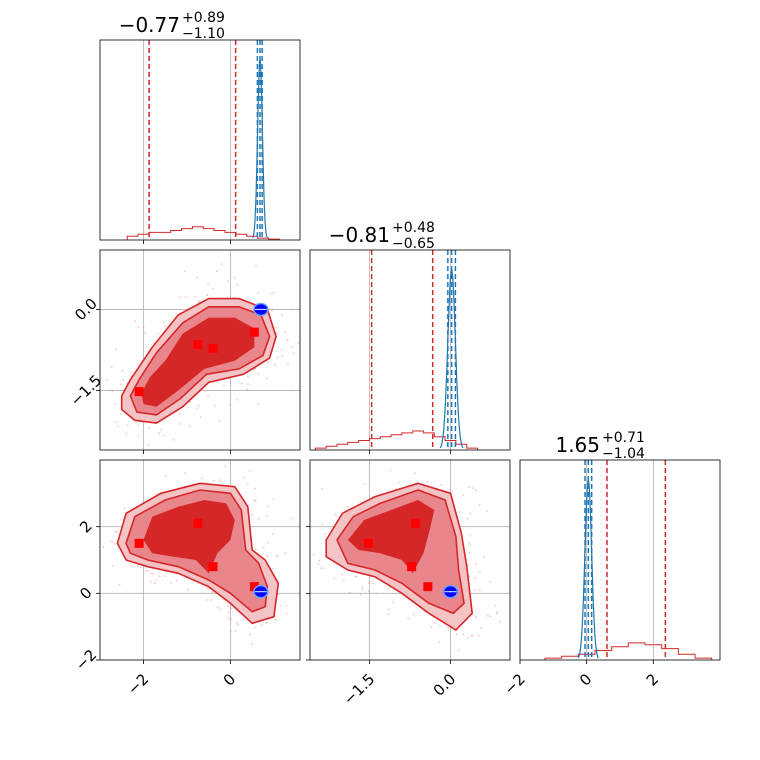 The image size is (760, 760). Describe the element at coordinates (203, 18) in the screenshot. I see `param-title-upper-error: +0.89` at that location.